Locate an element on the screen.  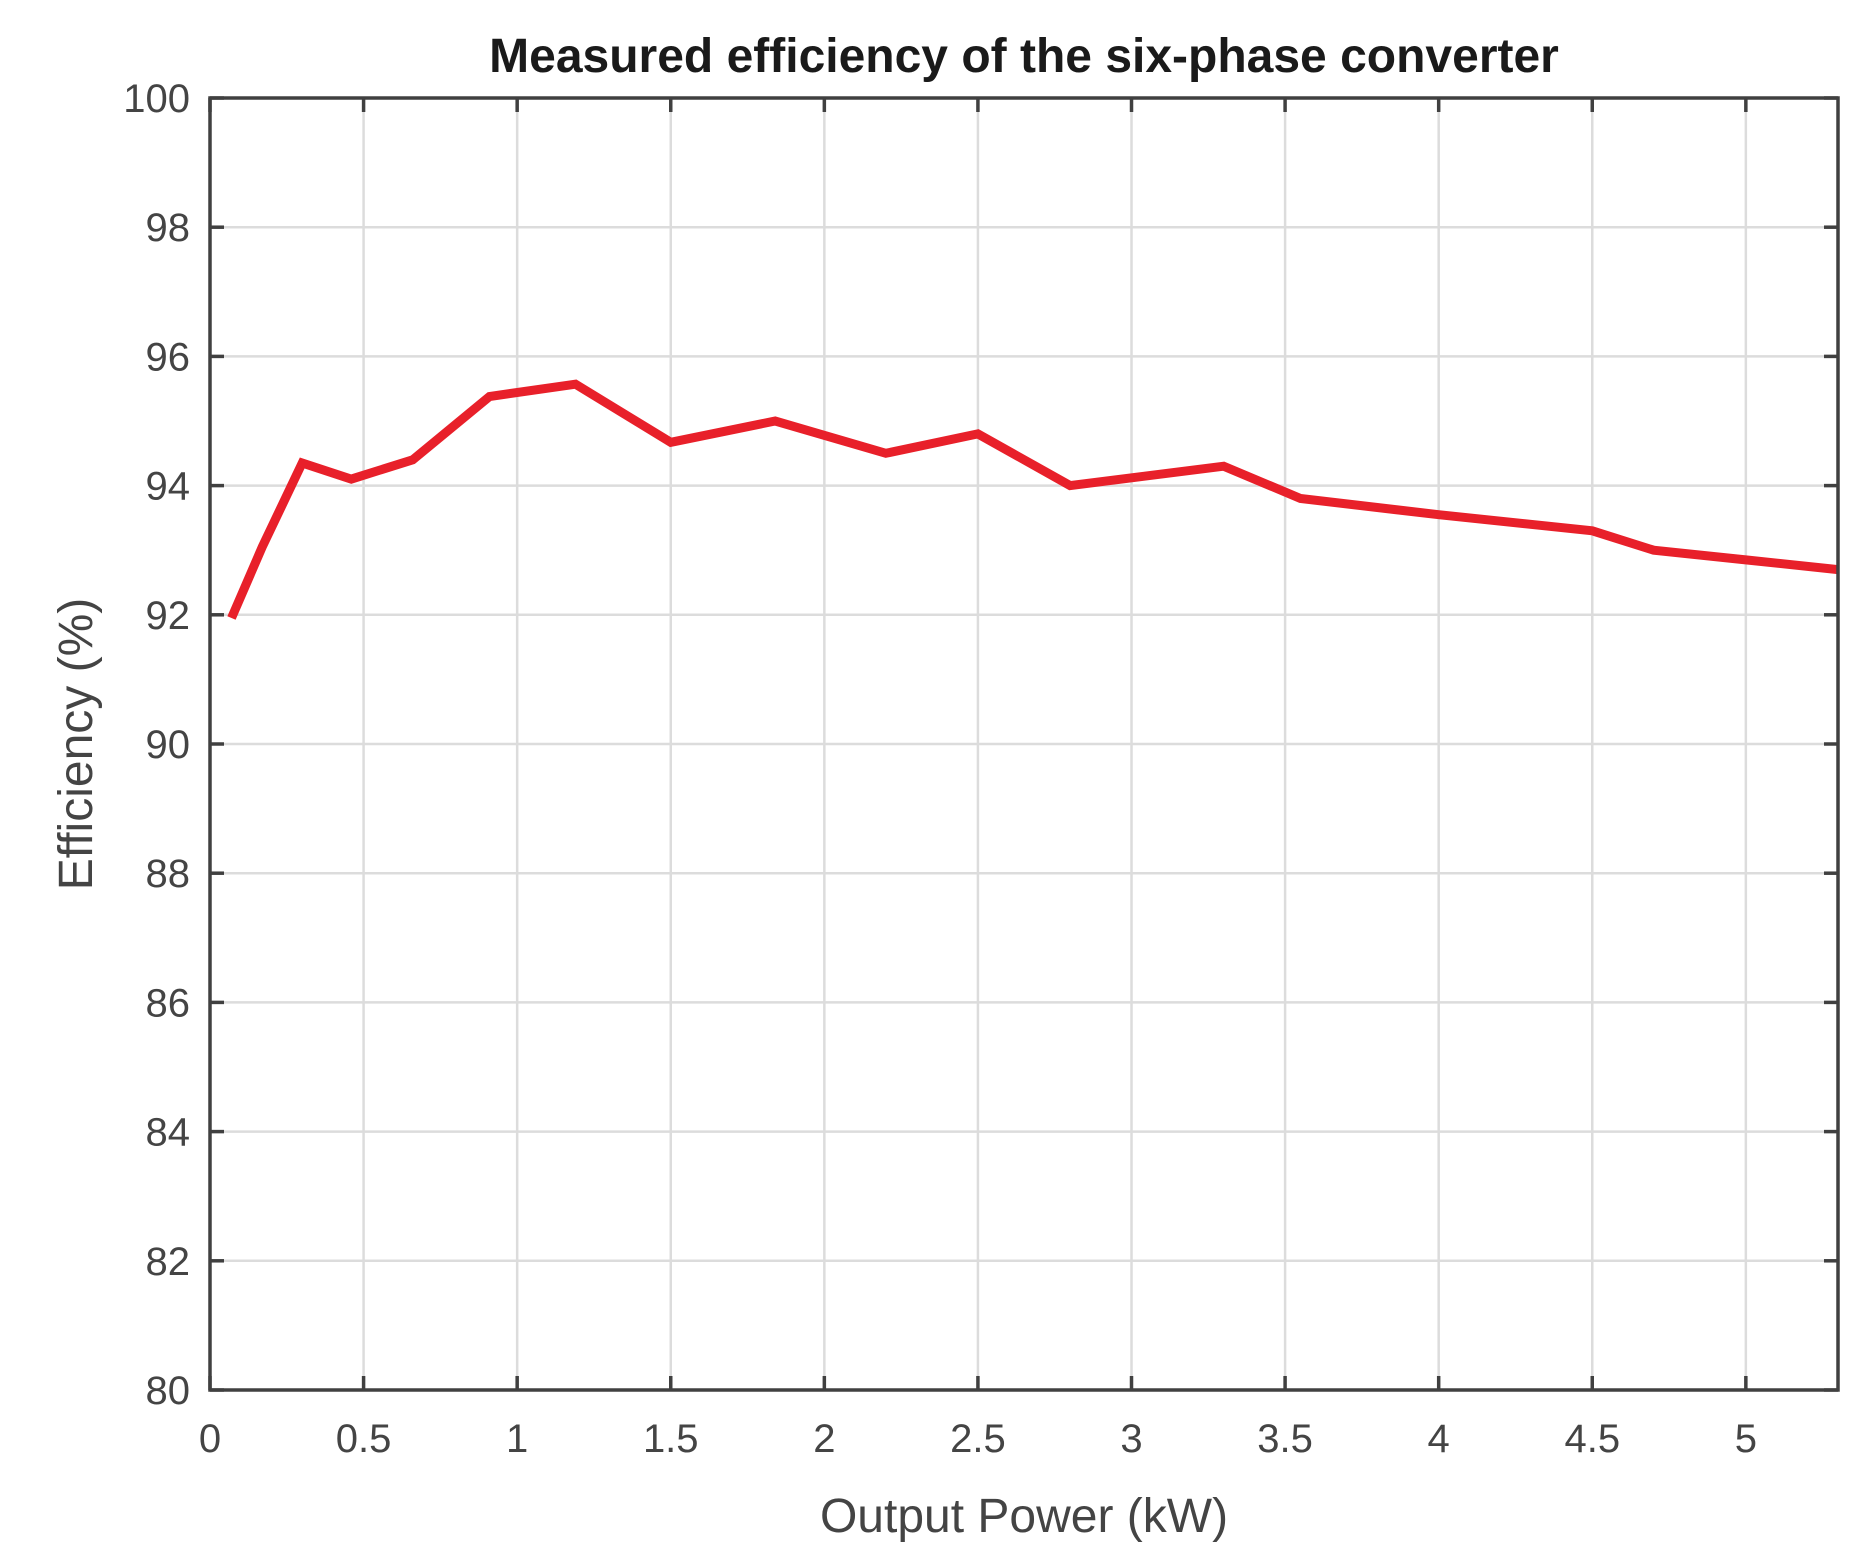
x-tick-label: 1.5 is located at coordinates (671, 1439).